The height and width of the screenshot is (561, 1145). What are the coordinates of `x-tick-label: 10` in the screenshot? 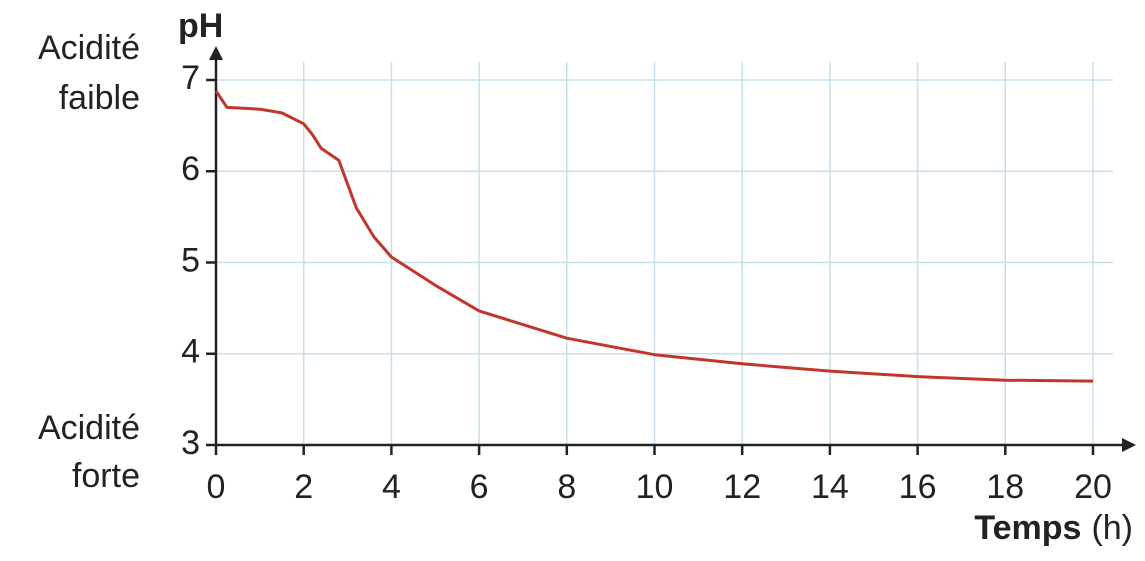 It's located at (655, 487).